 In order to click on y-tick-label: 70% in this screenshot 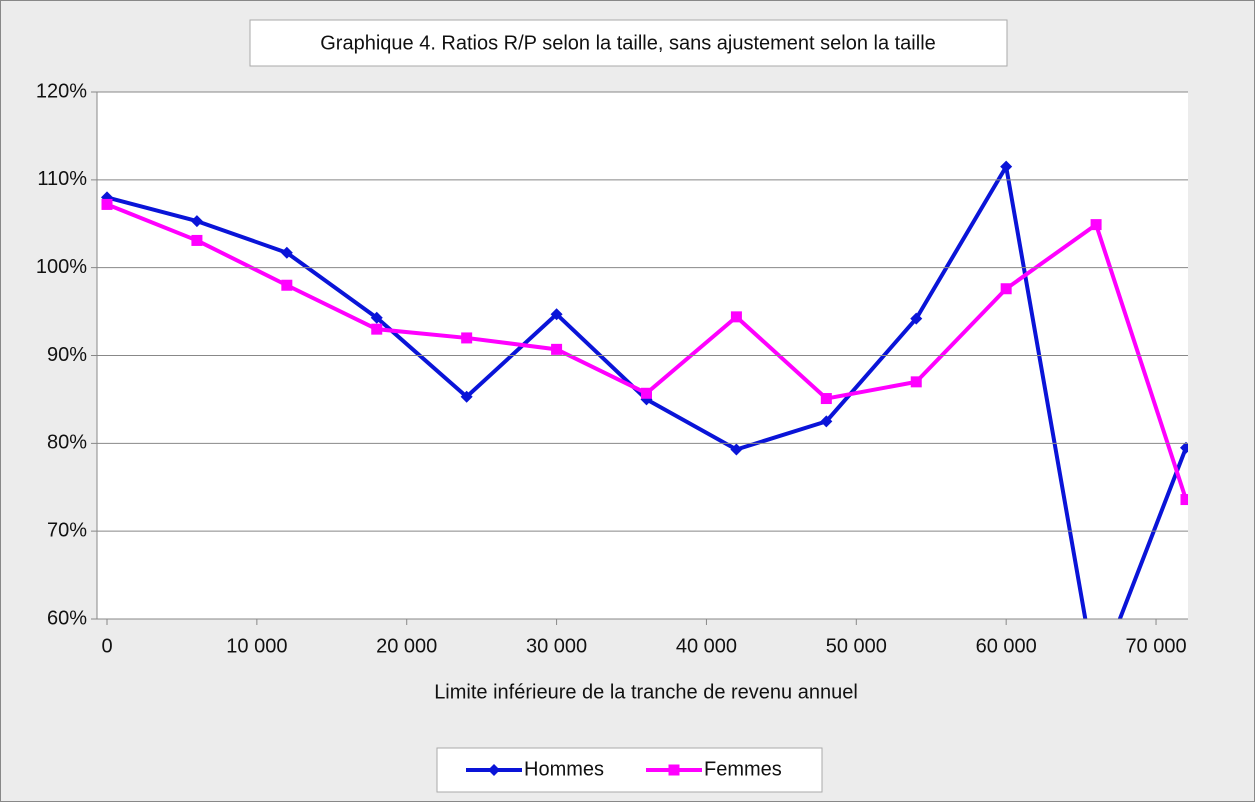, I will do `click(67, 530)`.